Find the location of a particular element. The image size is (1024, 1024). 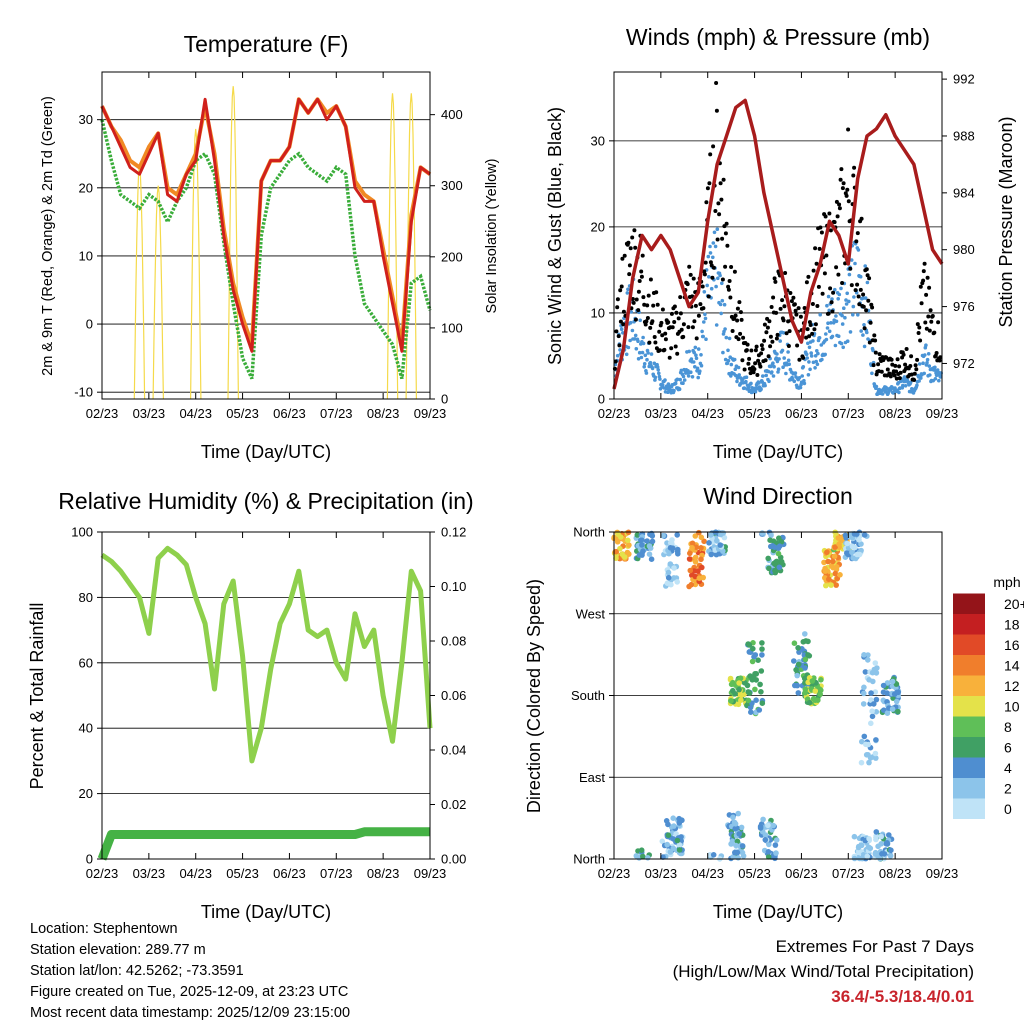

y2-tick-label: 0 is located at coordinates (444, 399).